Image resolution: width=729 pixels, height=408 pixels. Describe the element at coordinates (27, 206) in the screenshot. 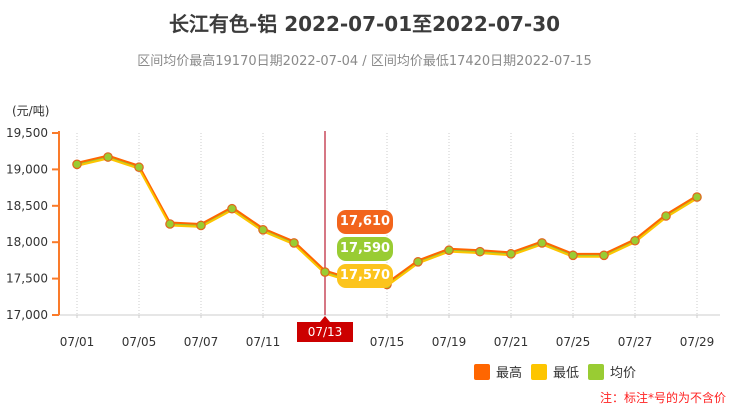

I see `y-tick-label: 18,500` at that location.